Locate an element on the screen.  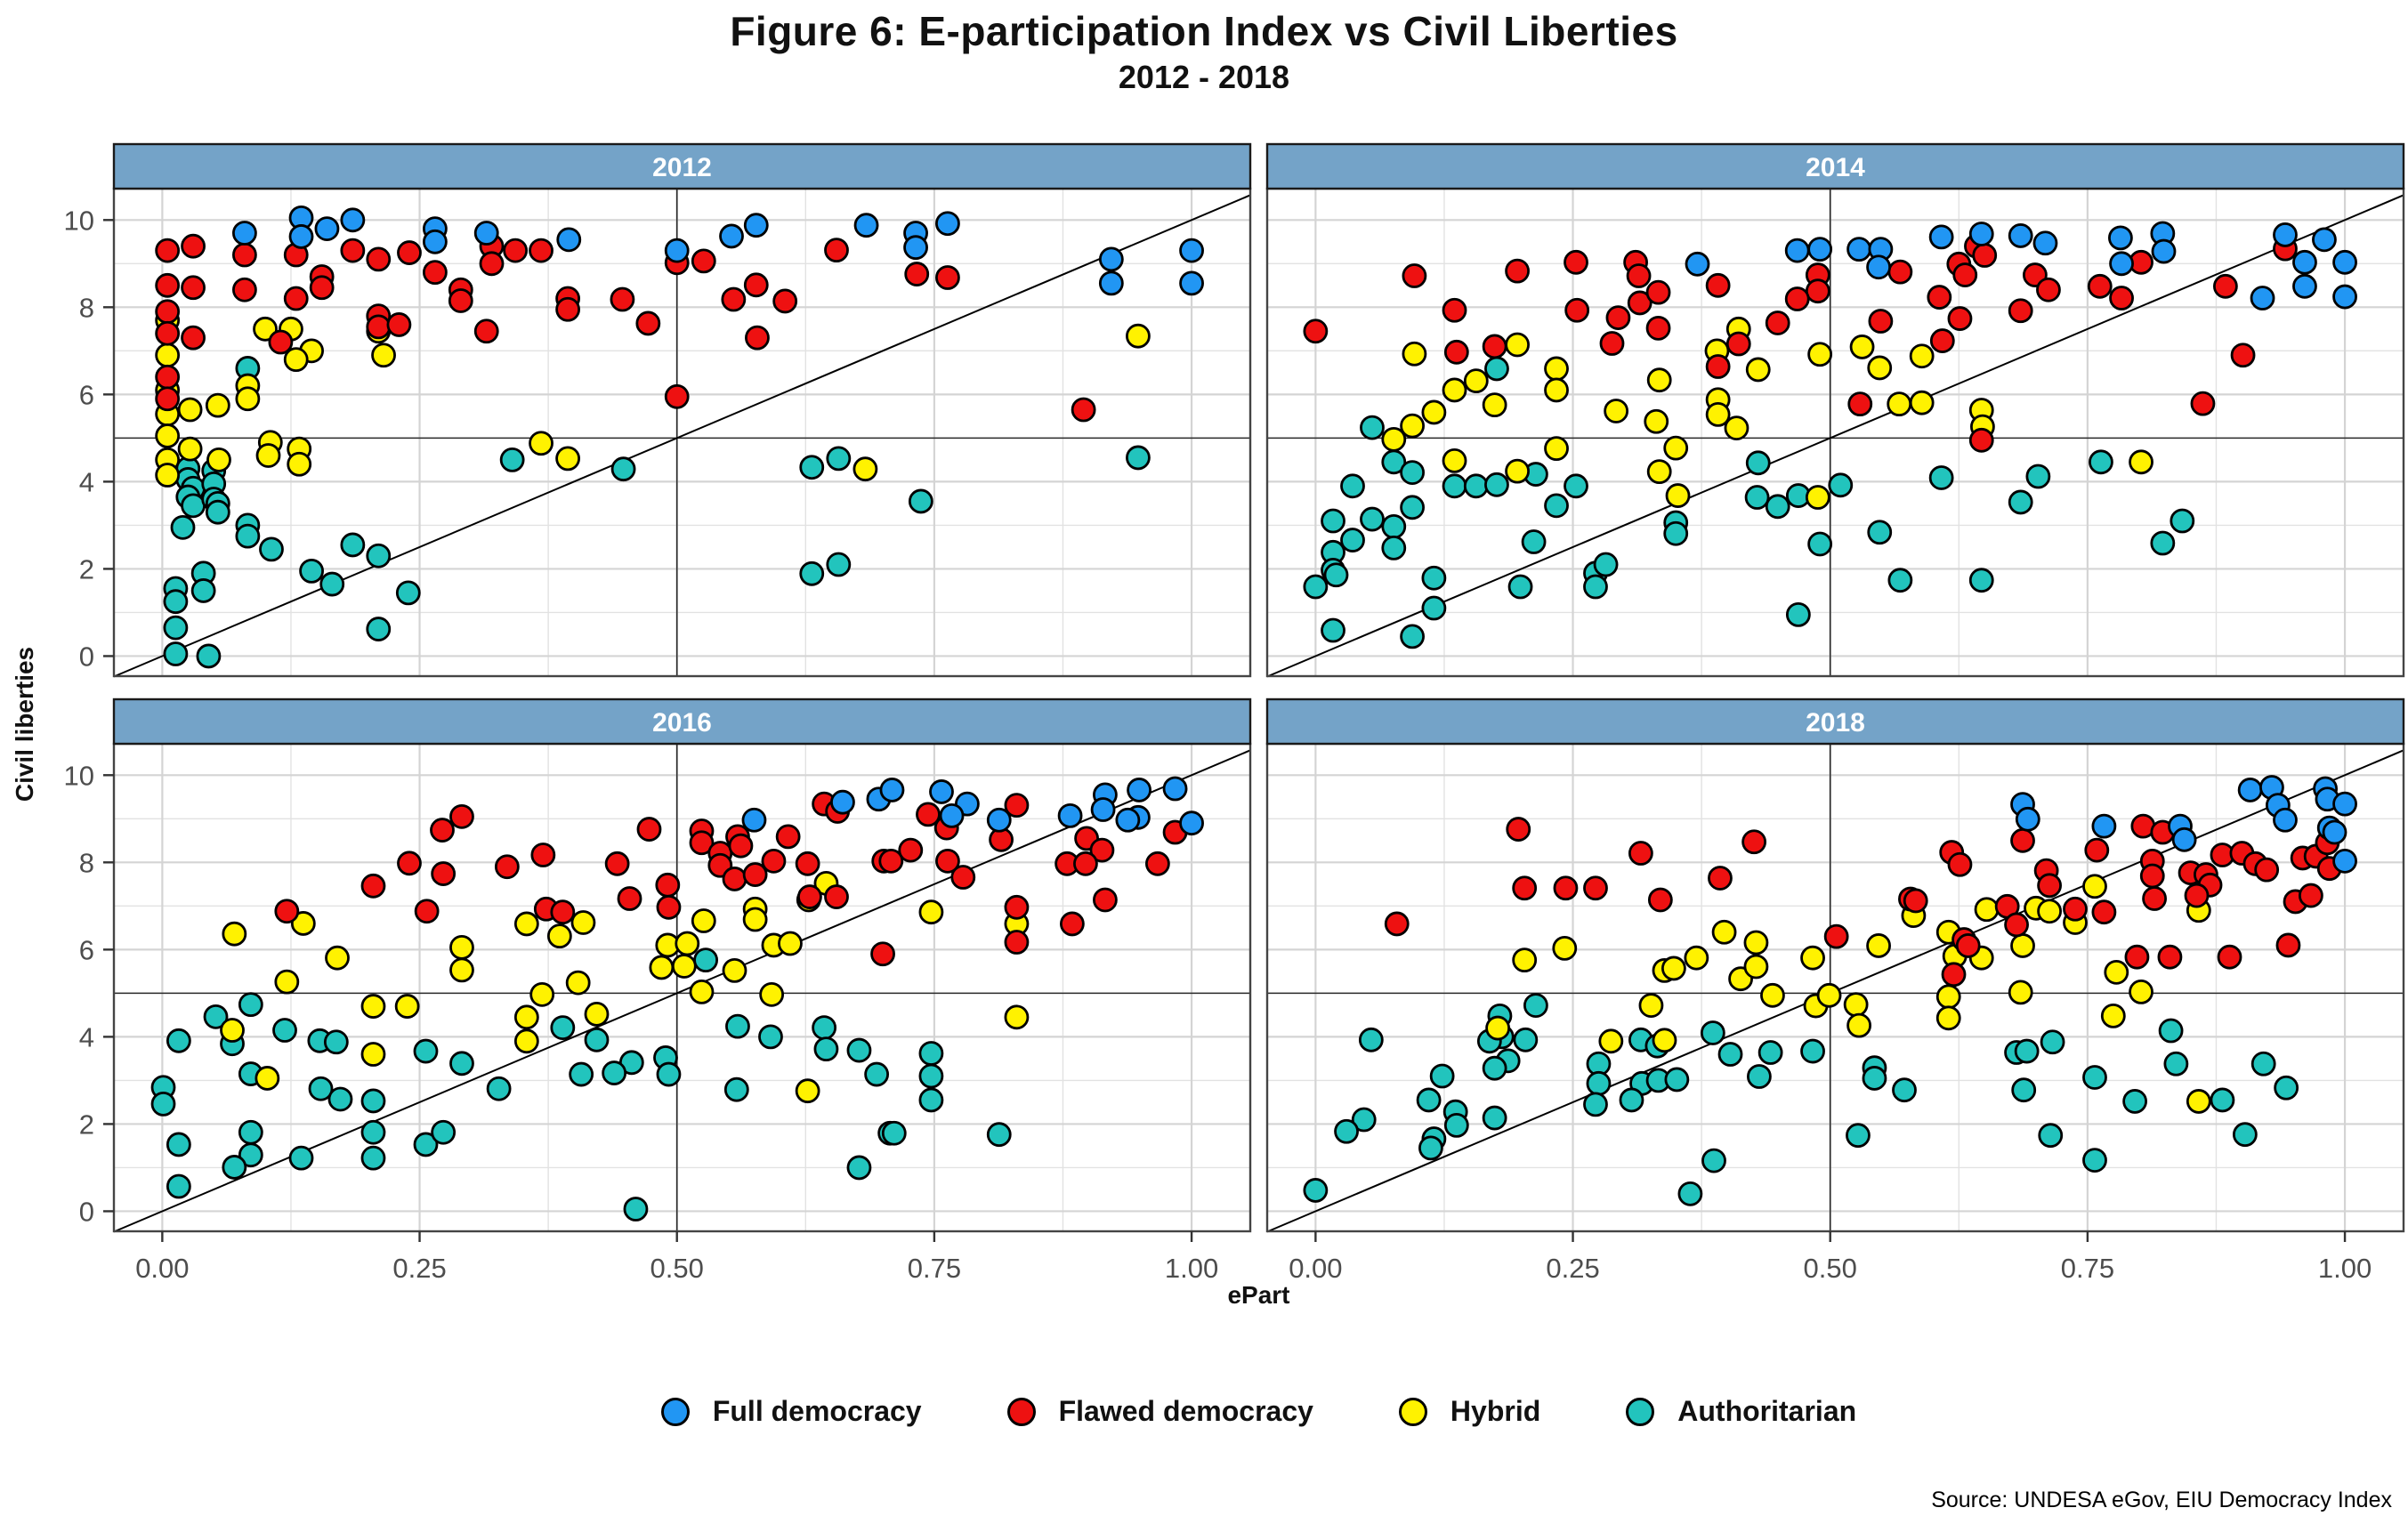
legend-label: Hybrid is located at coordinates (1496, 1411).